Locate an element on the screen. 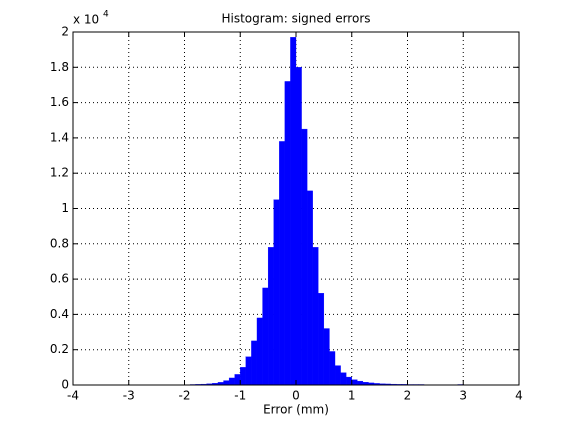 This screenshot has width=576, height=432. y-tick-label: 1.2 is located at coordinates (59, 173).